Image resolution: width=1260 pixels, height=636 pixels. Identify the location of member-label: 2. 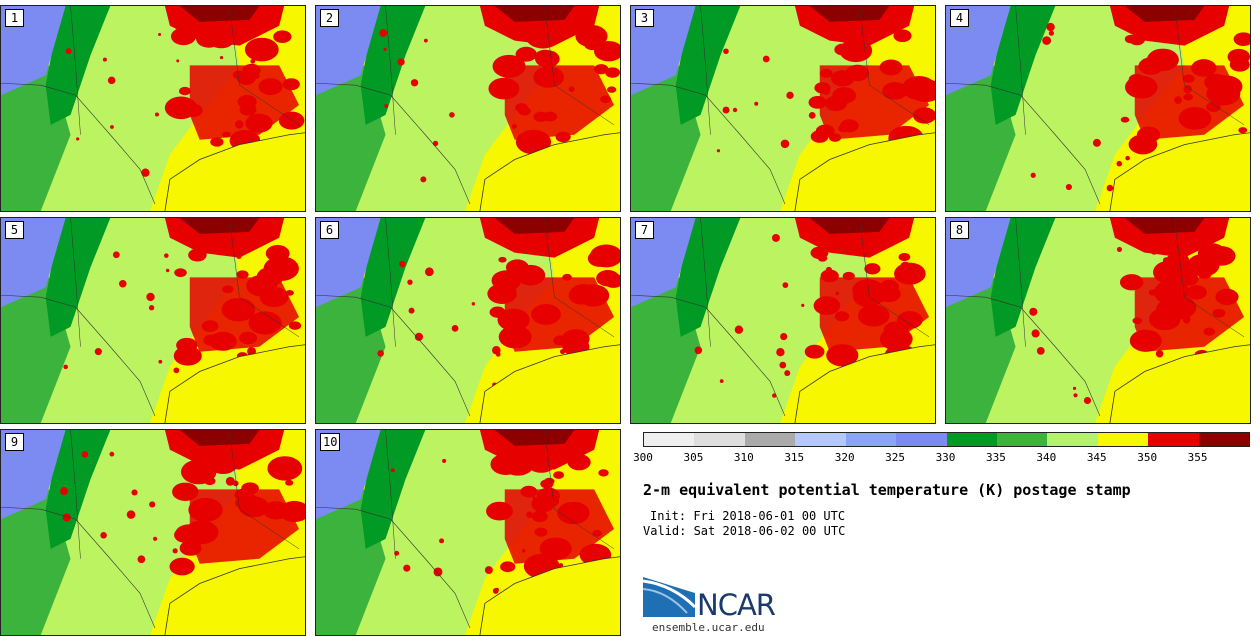
(329, 18).